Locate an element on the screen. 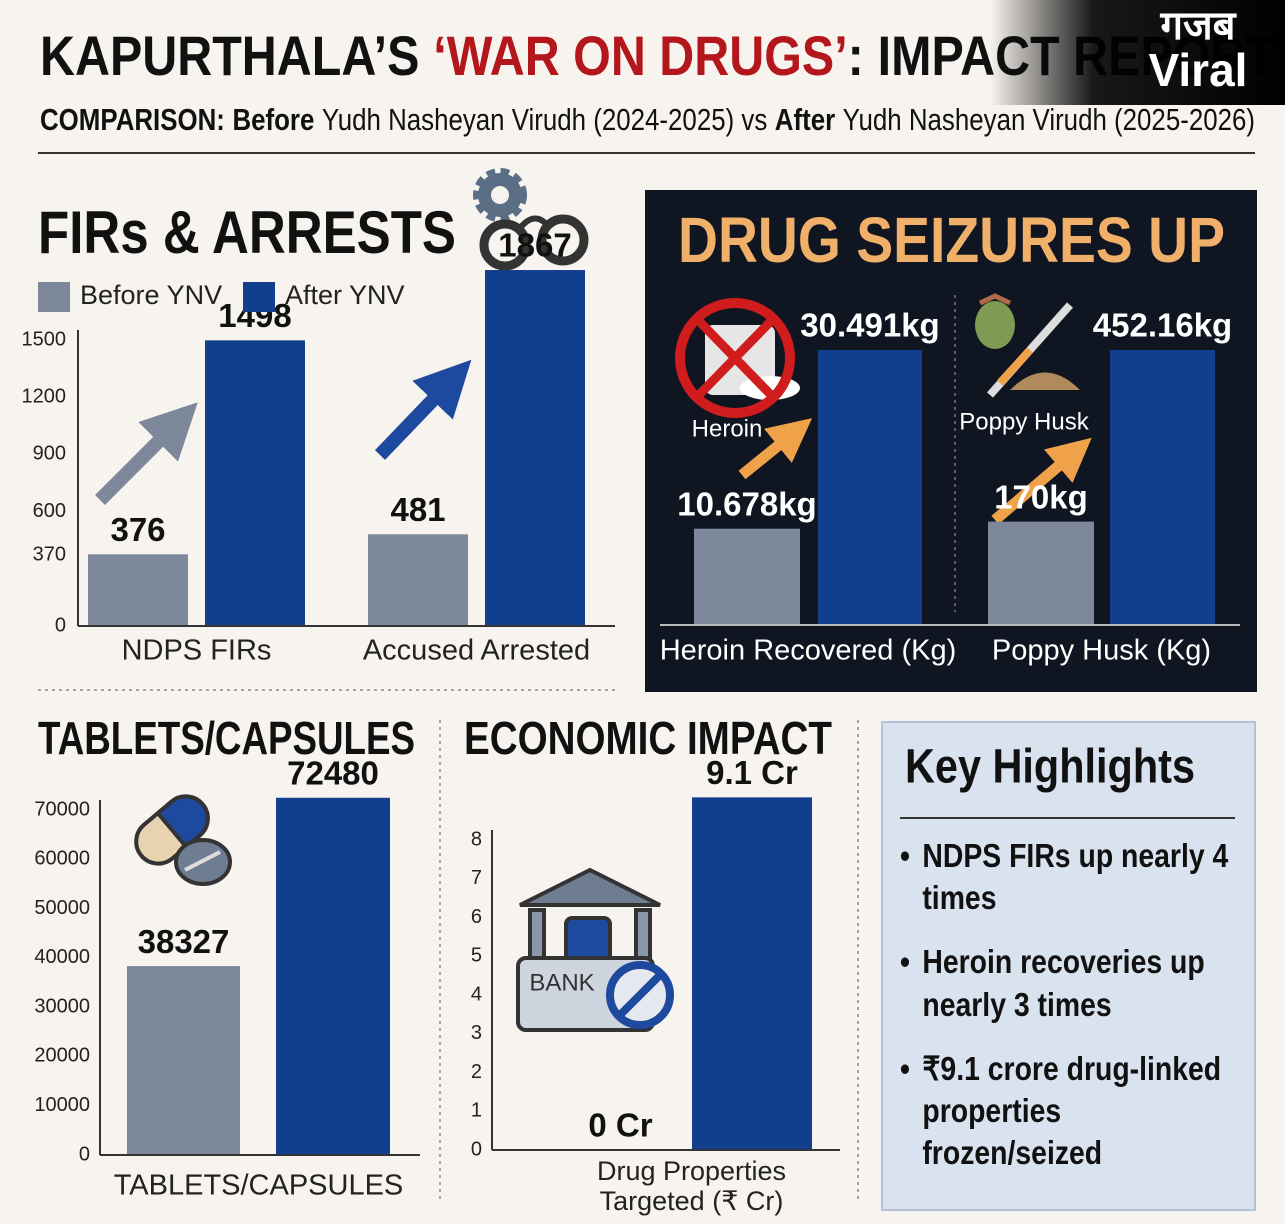 The height and width of the screenshot is (1224, 1285). annotation: Poppy Husk is located at coordinates (1024, 421).